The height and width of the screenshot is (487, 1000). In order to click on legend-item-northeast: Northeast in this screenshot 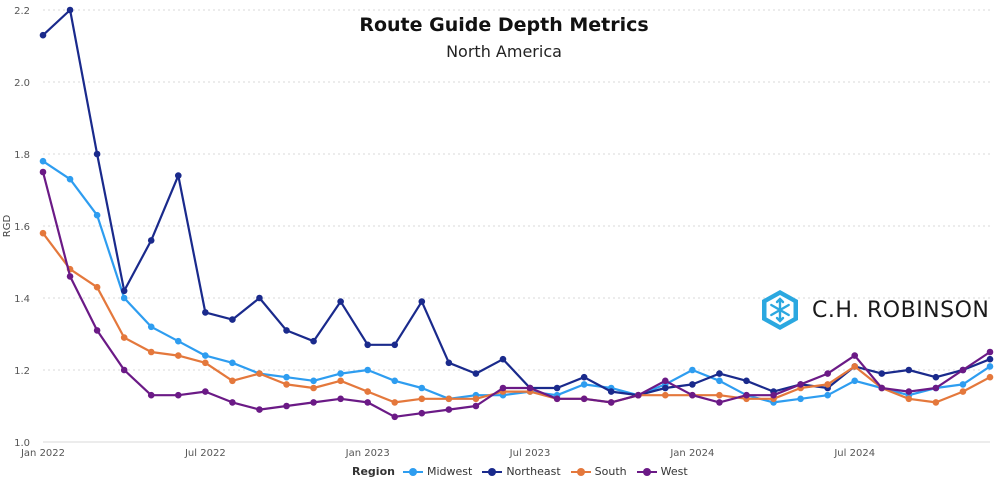, I will do `click(521, 471)`.